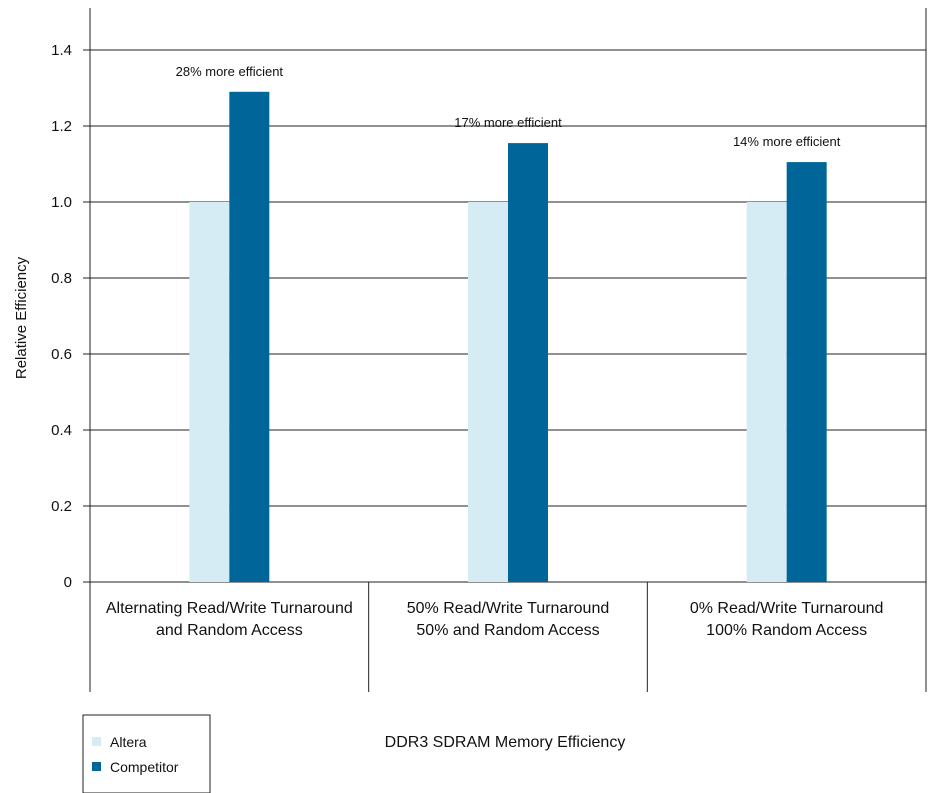 This screenshot has width=928, height=793. Describe the element at coordinates (21, 317) in the screenshot. I see `y-axis-title: Relative Efficiency` at that location.